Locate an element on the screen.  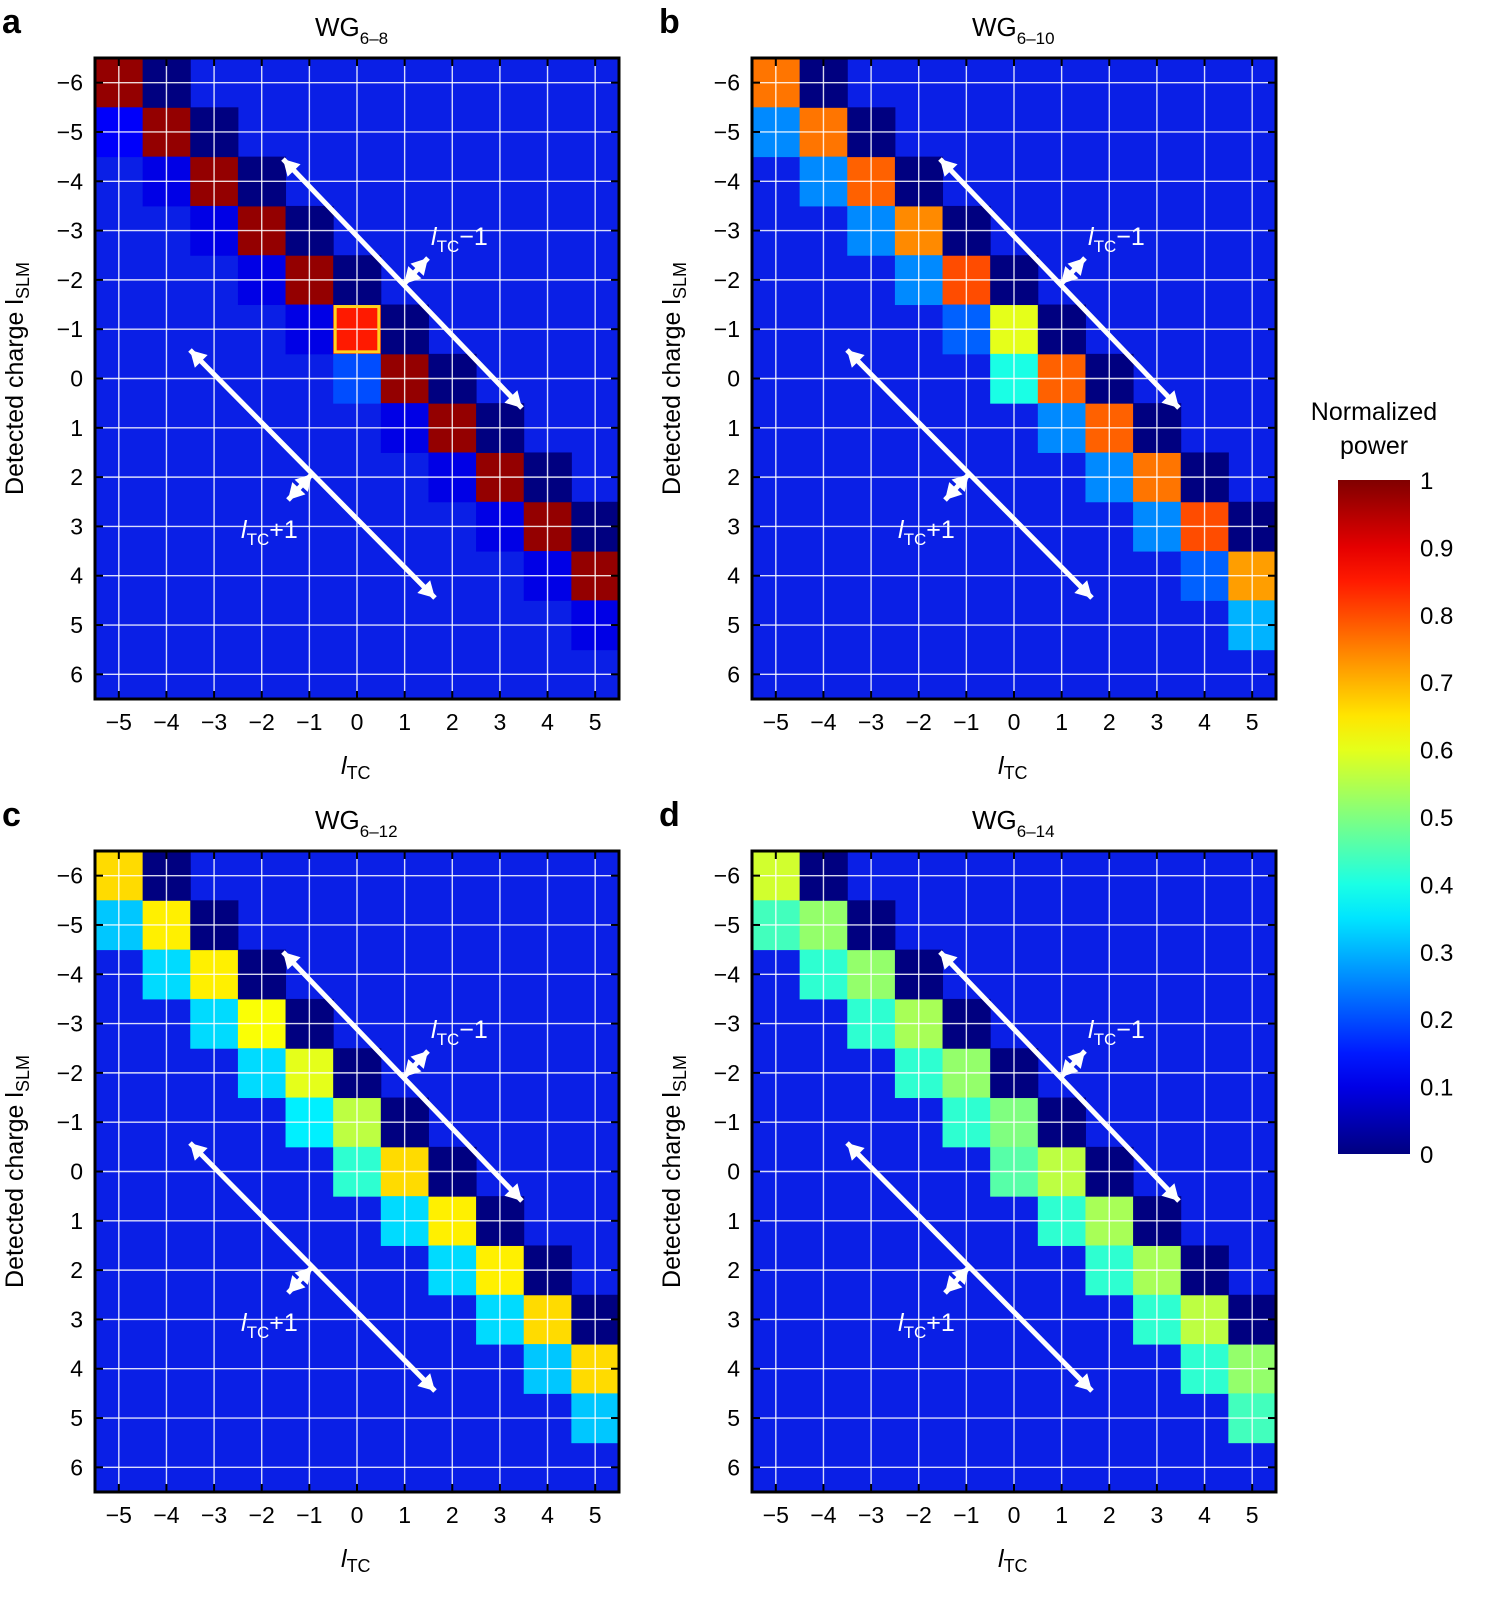
x-tick-label: 2 is located at coordinates (1109, 1515).